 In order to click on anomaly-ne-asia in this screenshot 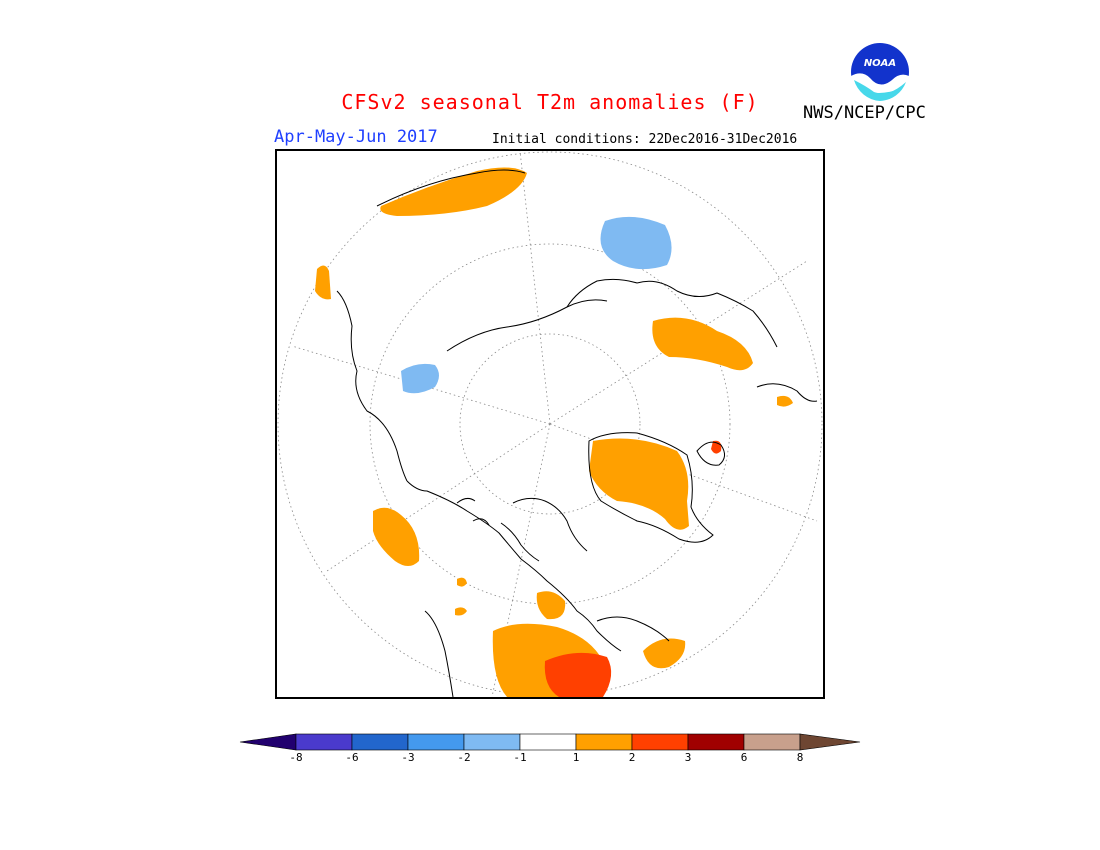, I will do `click(453, 191)`.